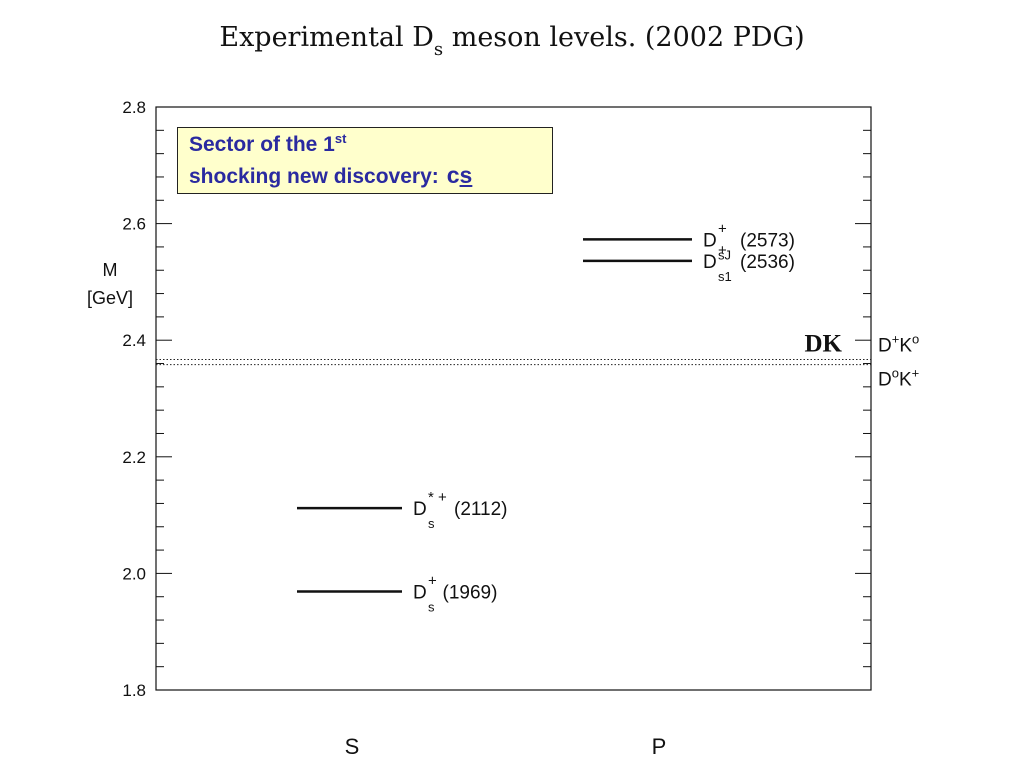  Describe the element at coordinates (537, 360) in the screenshot. I see `dk-threshold: DK D+Ko DoK+` at that location.